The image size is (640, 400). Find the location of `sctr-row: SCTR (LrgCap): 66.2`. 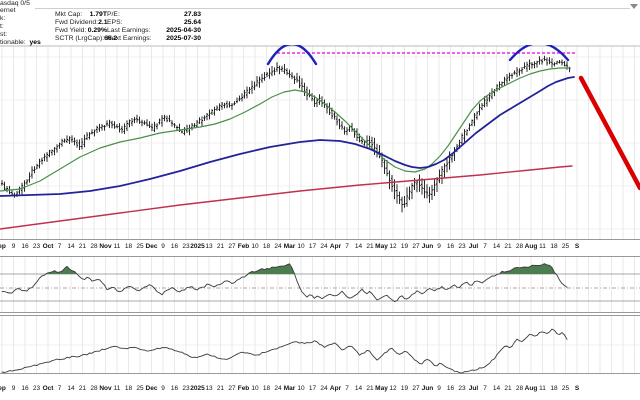

sctr-row: SCTR (LrgCap): 66.2 is located at coordinates (86, 38).